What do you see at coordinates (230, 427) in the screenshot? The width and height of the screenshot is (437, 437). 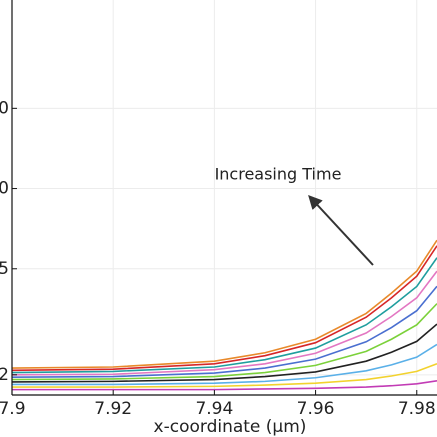 I see `x-axis-label: x-coordinate (µm)` at bounding box center [230, 427].